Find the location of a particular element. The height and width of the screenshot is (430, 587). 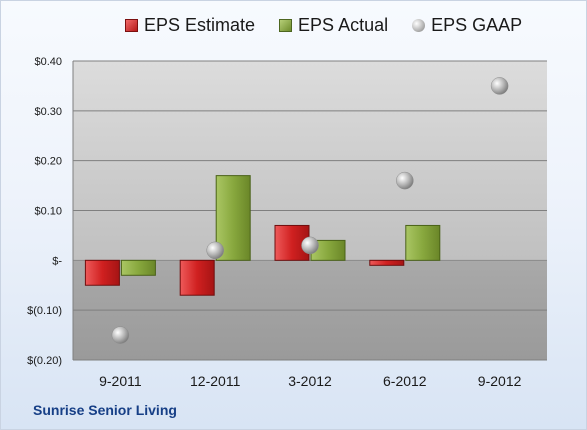

legend-item-eps-estimate: EPS Estimate is located at coordinates (190, 25).